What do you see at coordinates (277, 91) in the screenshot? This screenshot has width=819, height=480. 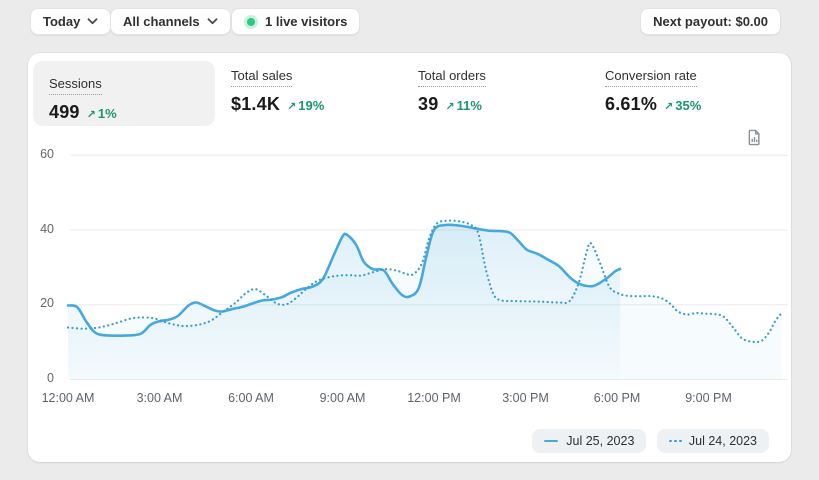 I see `metric-total-sales: Total sales $1.4K ↗ 19%` at bounding box center [277, 91].